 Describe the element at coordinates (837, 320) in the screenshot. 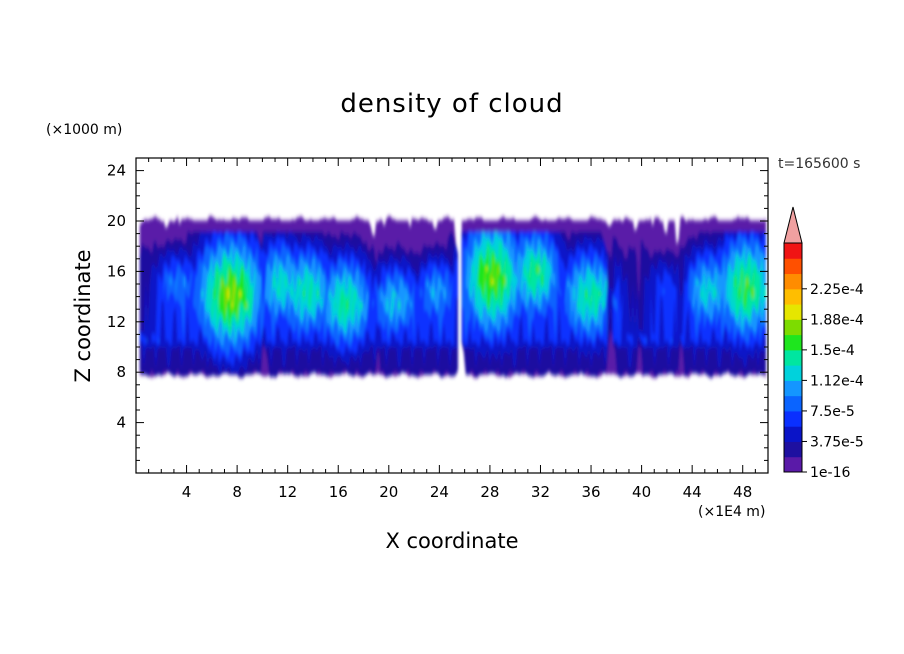

I see `colorbar-label: 1.88e-4` at that location.